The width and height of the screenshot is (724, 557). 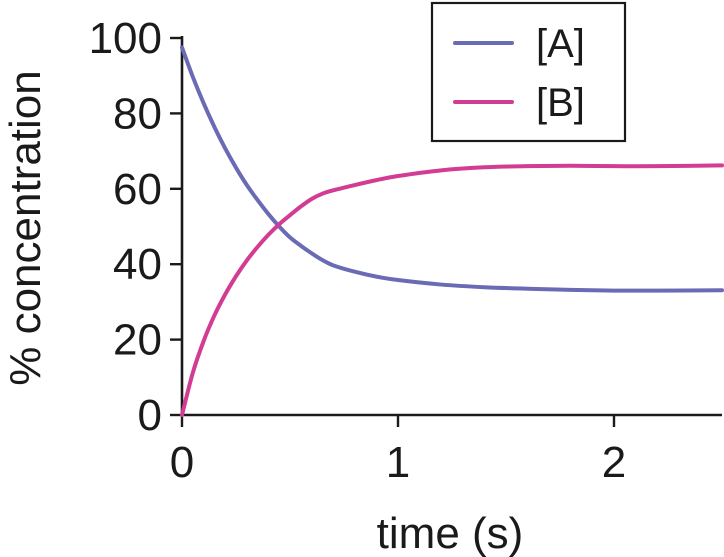 What do you see at coordinates (150, 415) in the screenshot?
I see `y-tick-label: 0` at bounding box center [150, 415].